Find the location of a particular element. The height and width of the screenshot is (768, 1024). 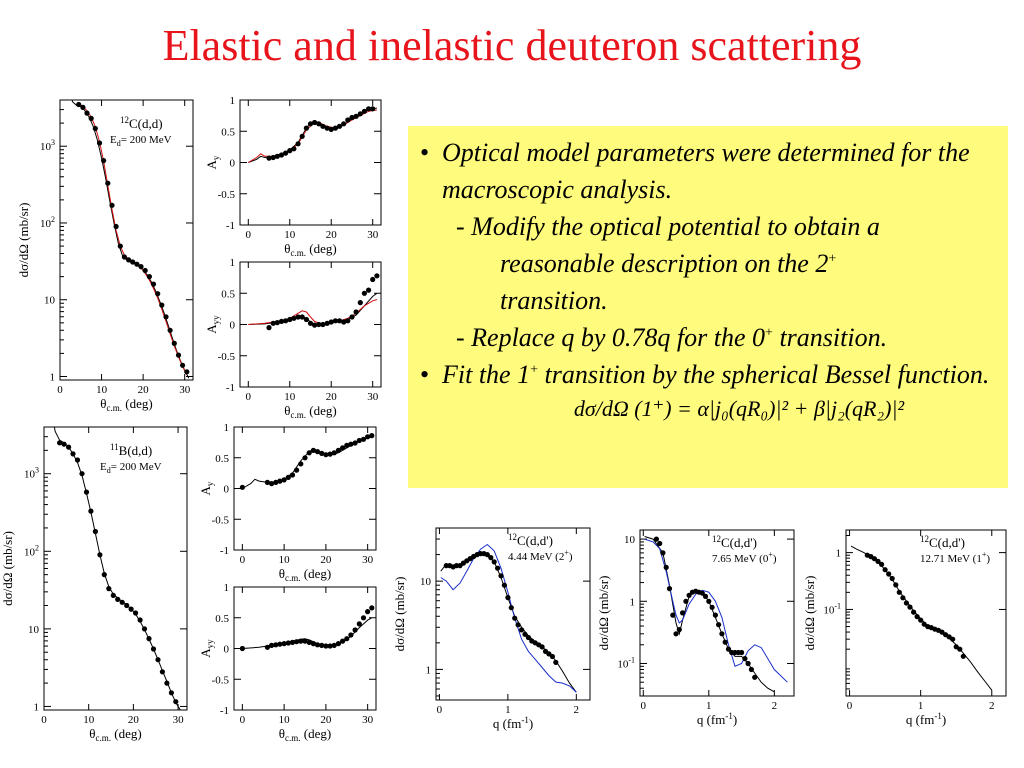

y-tick-label: 0 is located at coordinates (227, 650).